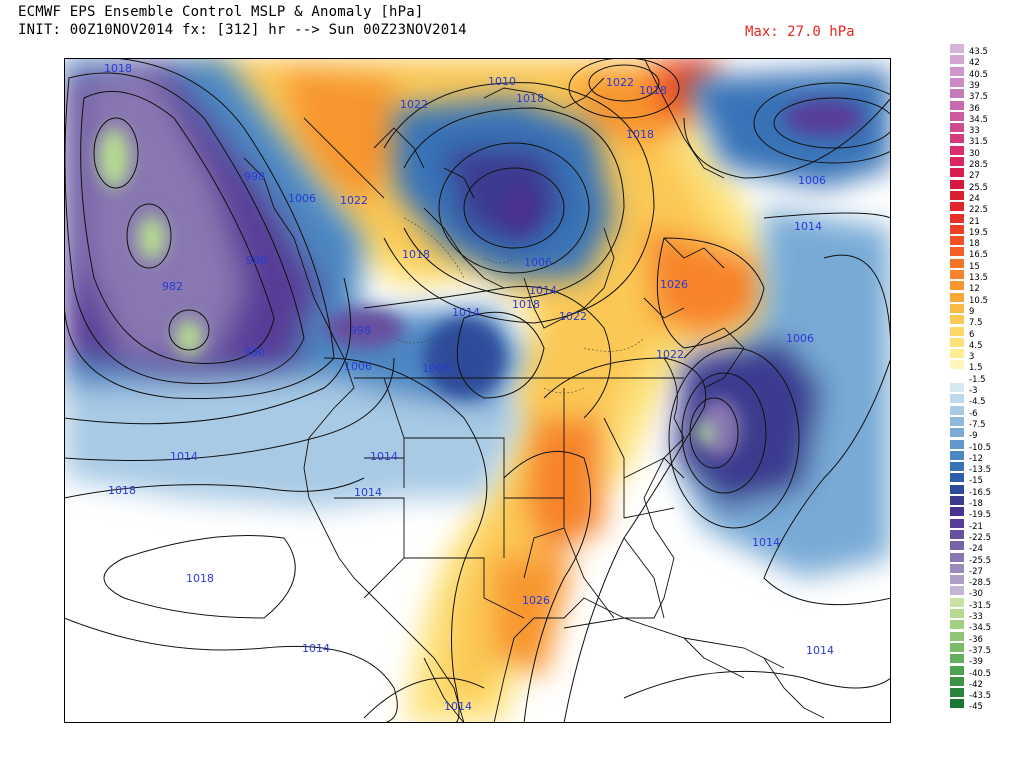 The image size is (1024, 768). Describe the element at coordinates (976, 549) in the screenshot. I see `legend-label: -24` at that location.